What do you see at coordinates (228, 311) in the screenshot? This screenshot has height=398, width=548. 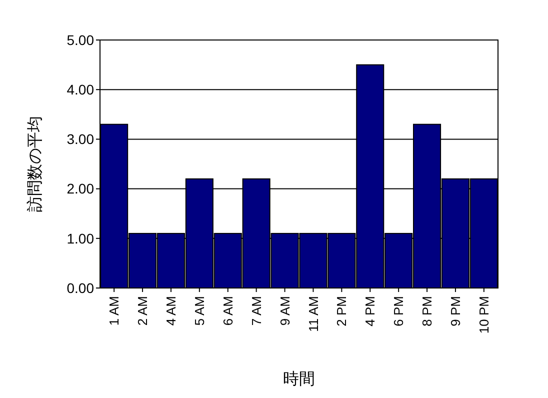 I see `x-tick-label: 6 AM` at bounding box center [228, 311].